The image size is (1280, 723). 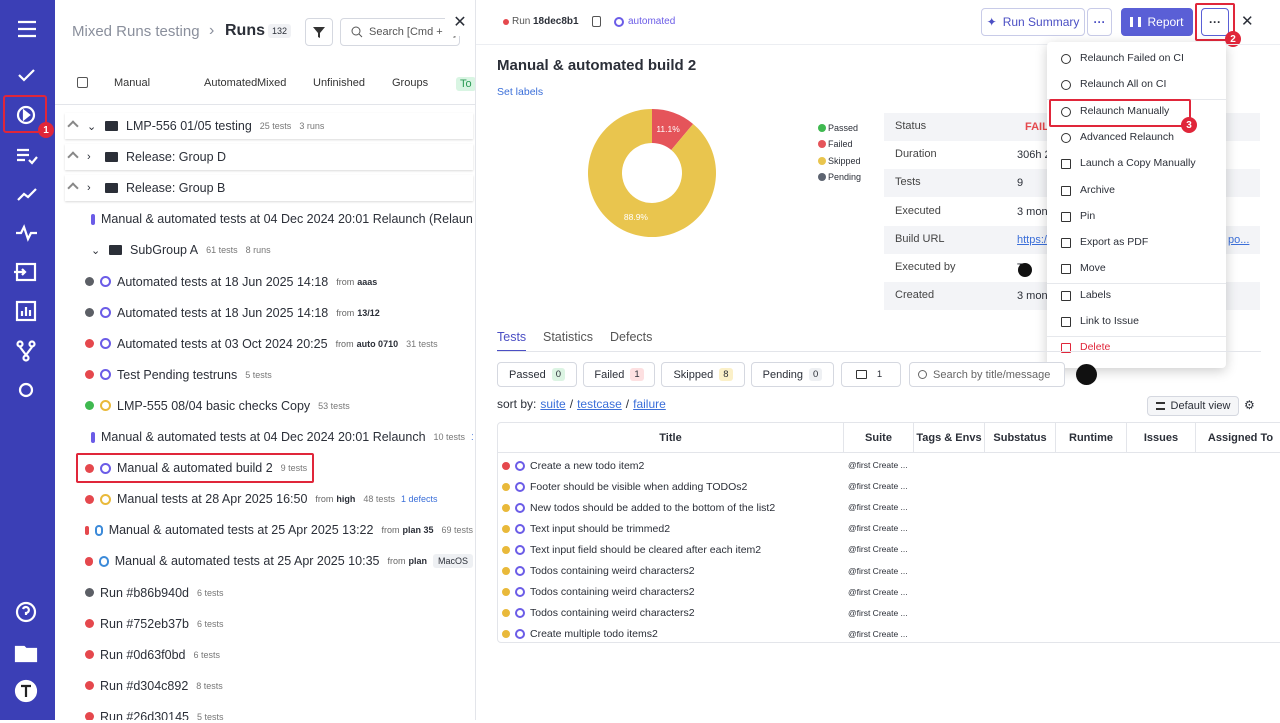 What do you see at coordinates (520, 92) in the screenshot?
I see `set-labels-link: Set labels` at bounding box center [520, 92].